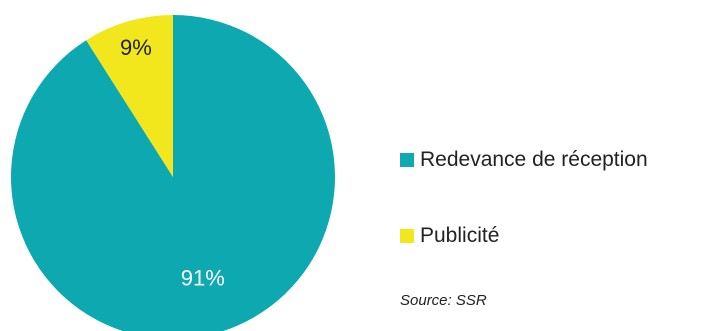  I want to click on legend-label-redevance: Redevance de réception, so click(534, 159).